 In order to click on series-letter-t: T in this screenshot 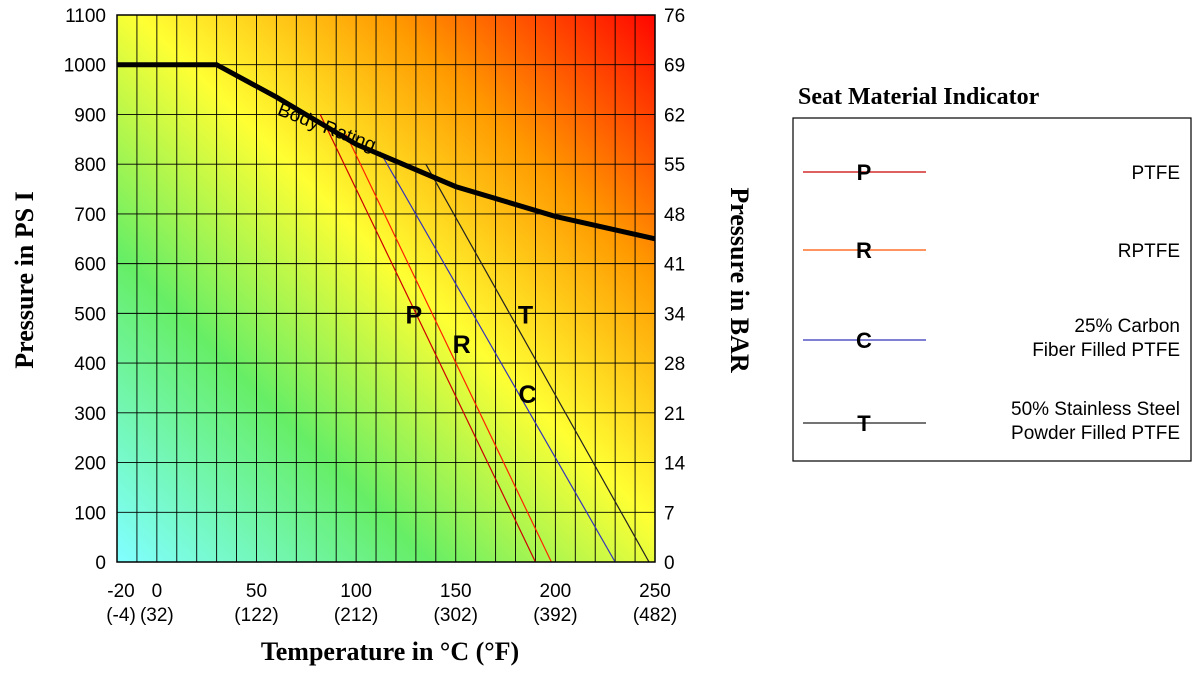, I will do `click(525, 315)`.